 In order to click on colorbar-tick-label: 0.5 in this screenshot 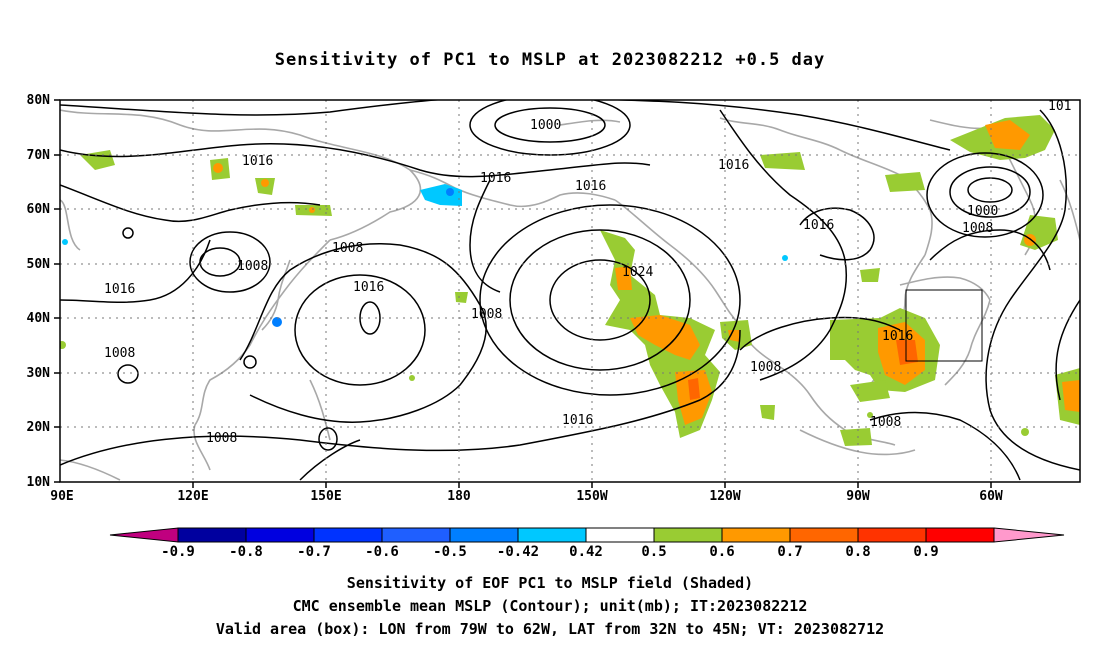, I will do `click(654, 552)`.